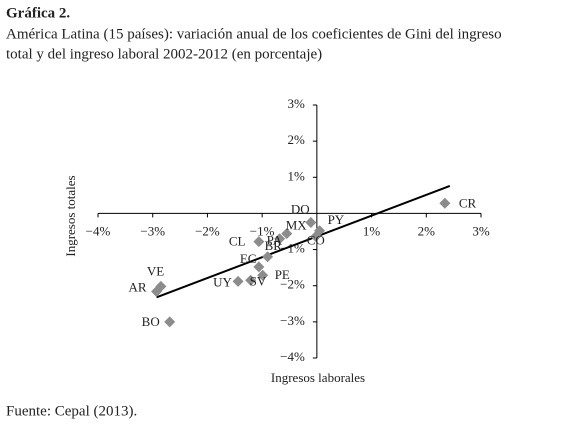  What do you see at coordinates (222, 281) in the screenshot?
I see `point-label: UY` at bounding box center [222, 281].